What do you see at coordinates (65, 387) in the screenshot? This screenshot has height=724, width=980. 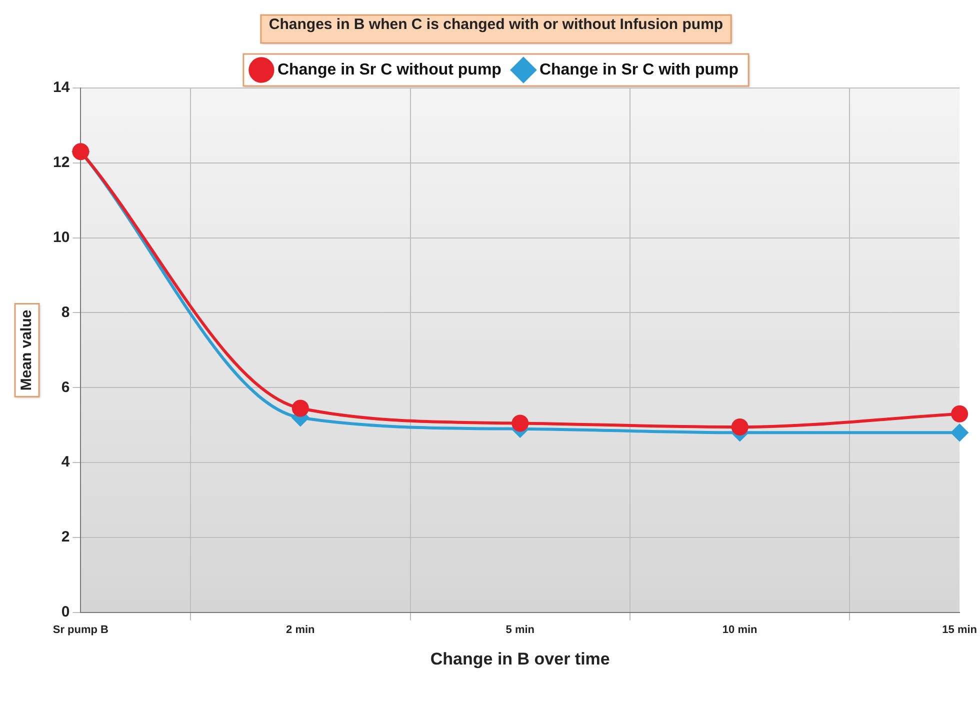 I see `y-tick-label: 6` at bounding box center [65, 387].